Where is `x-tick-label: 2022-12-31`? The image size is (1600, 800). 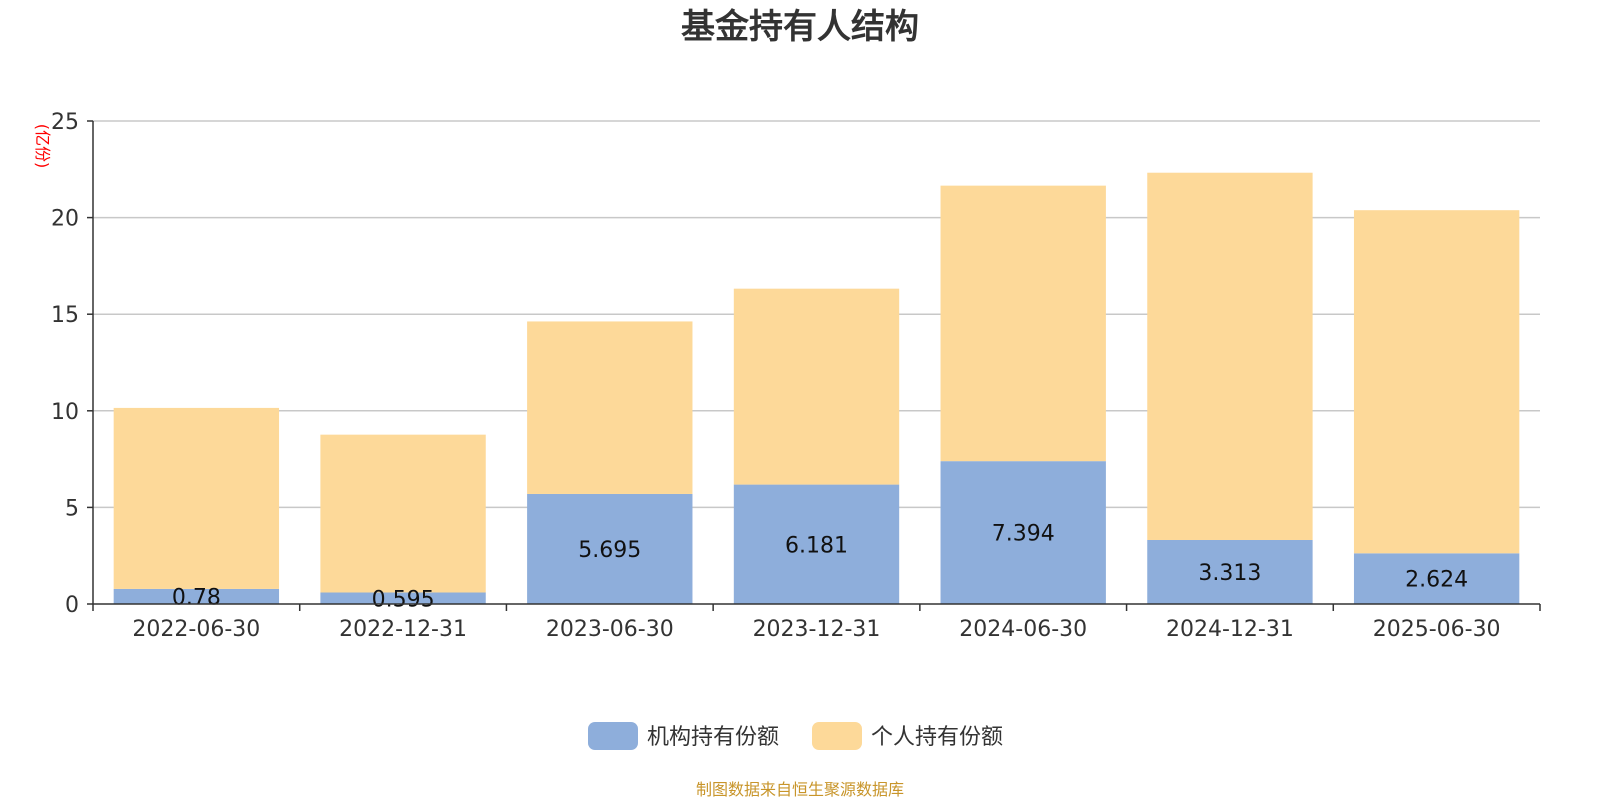 x-tick-label: 2022-12-31 is located at coordinates (403, 629).